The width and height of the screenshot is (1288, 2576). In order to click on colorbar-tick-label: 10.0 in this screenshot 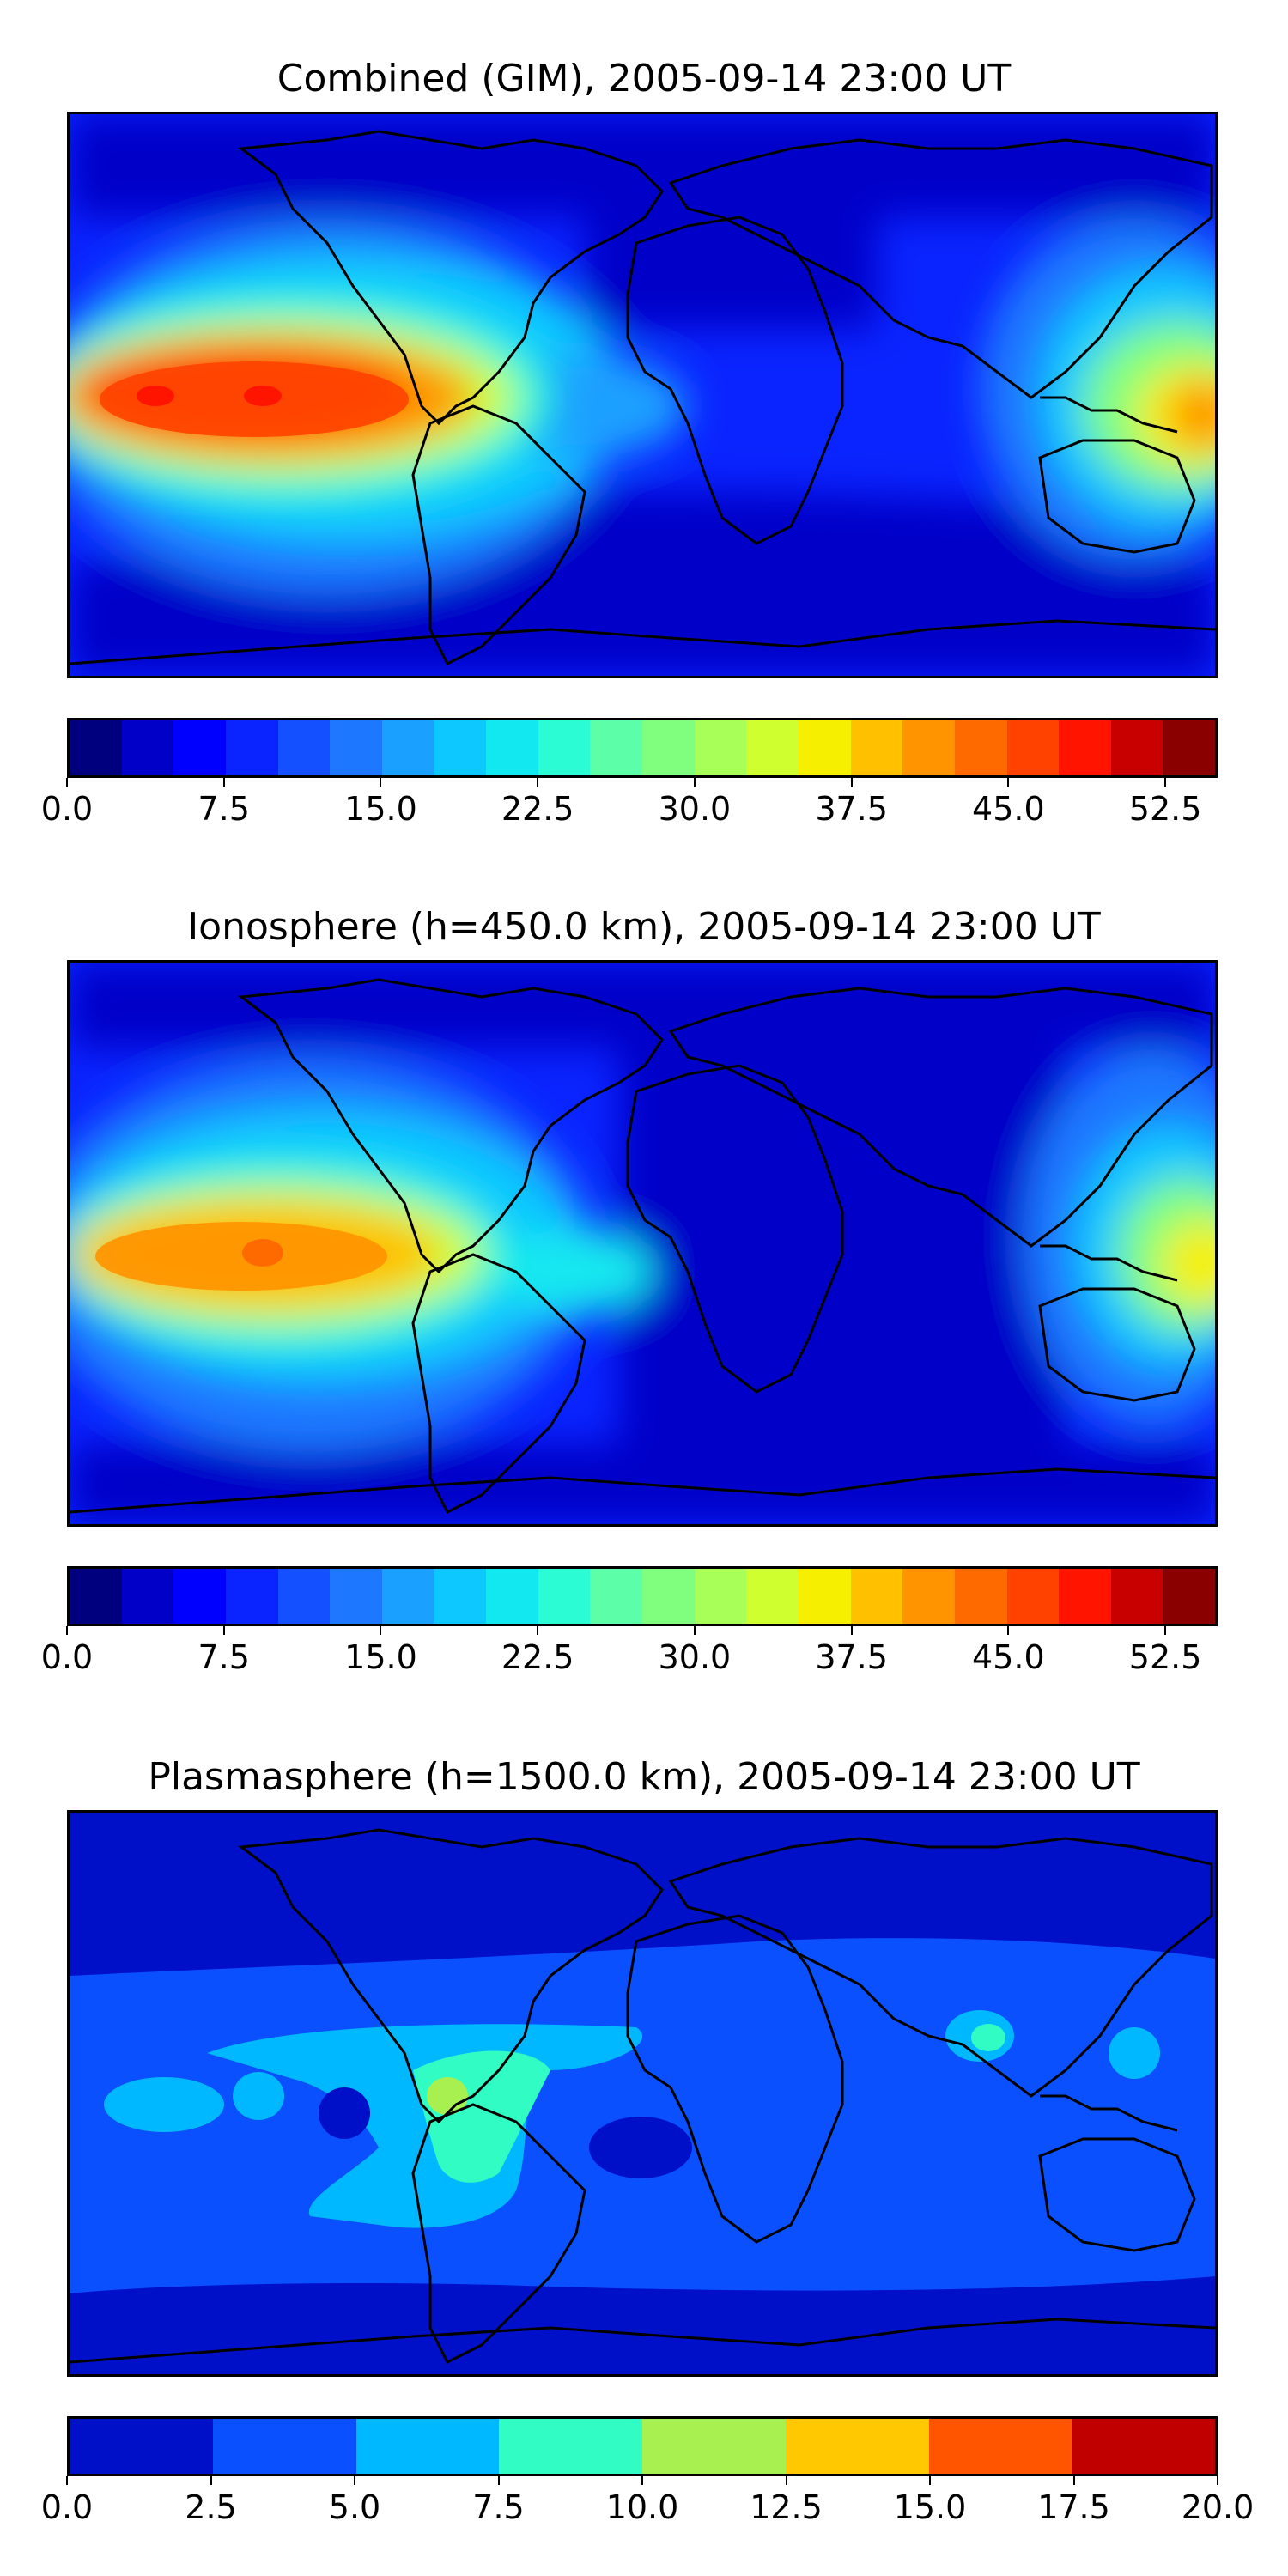, I will do `click(642, 2507)`.